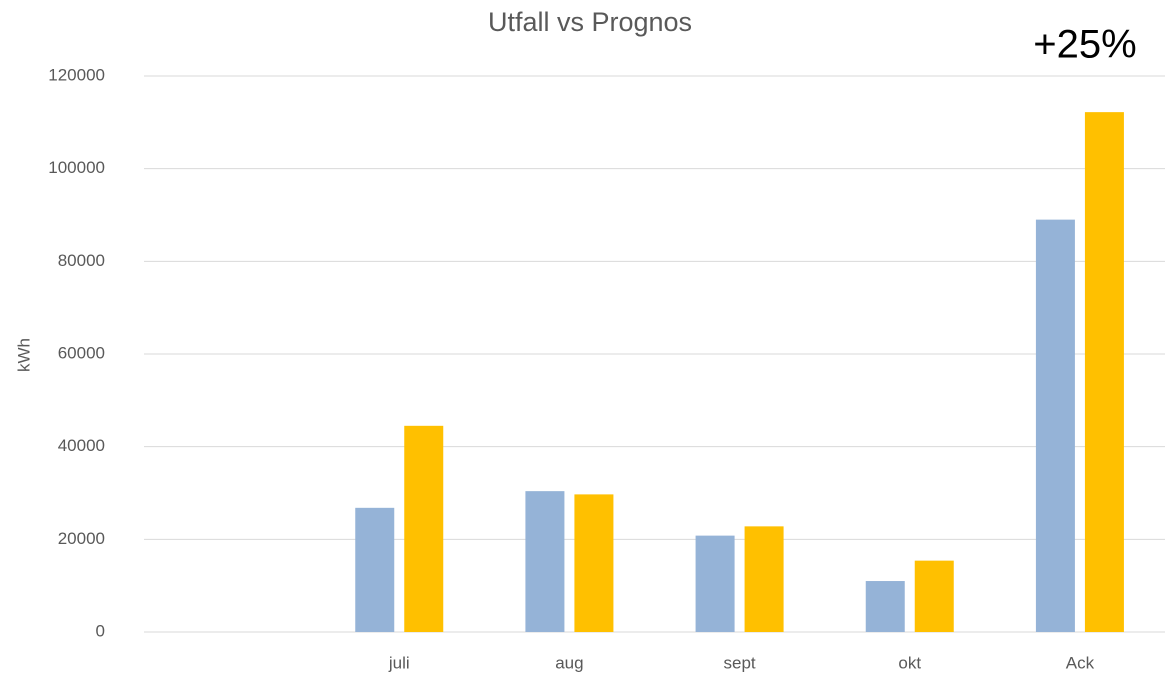 This screenshot has width=1167, height=676. I want to click on y-axis-label: kWh, so click(23, 355).